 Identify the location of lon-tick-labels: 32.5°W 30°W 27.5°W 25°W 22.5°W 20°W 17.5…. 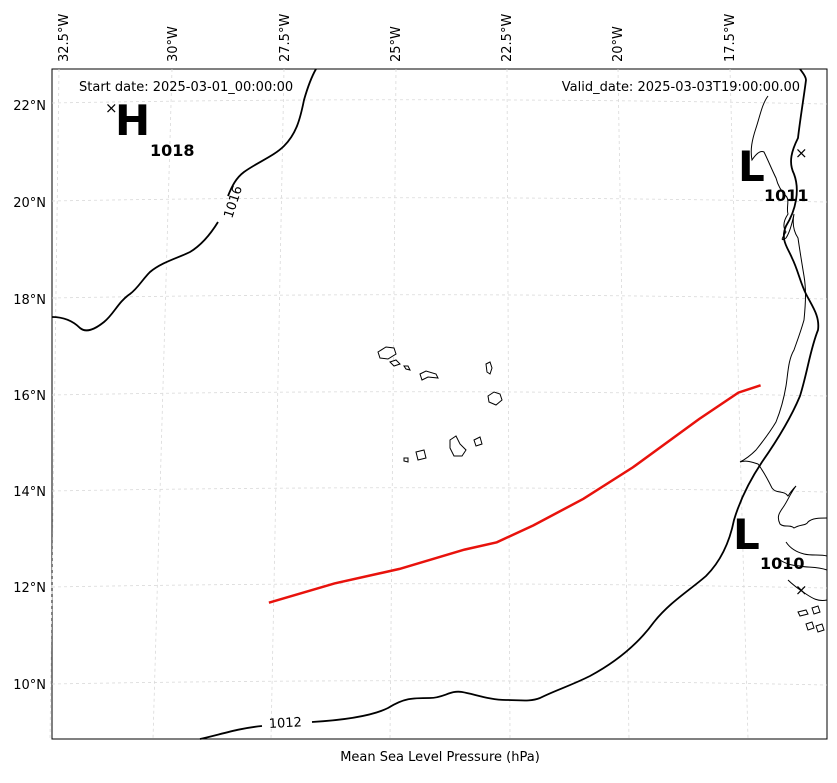
(397, 38).